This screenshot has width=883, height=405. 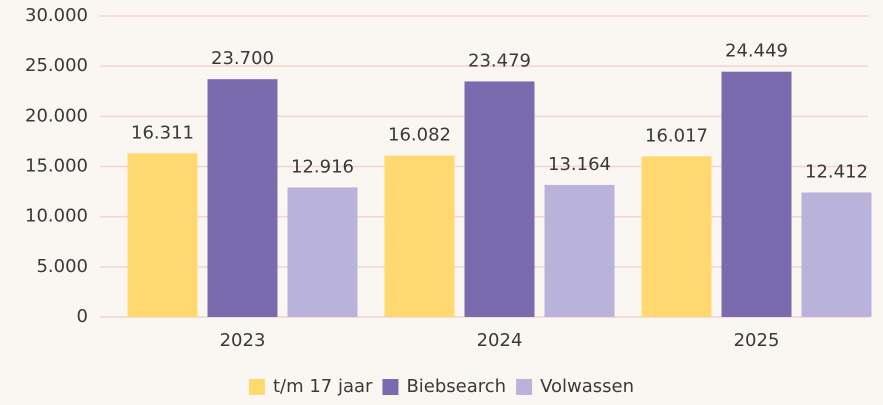 I want to click on y-tick-label: 30.000, so click(x=56, y=15).